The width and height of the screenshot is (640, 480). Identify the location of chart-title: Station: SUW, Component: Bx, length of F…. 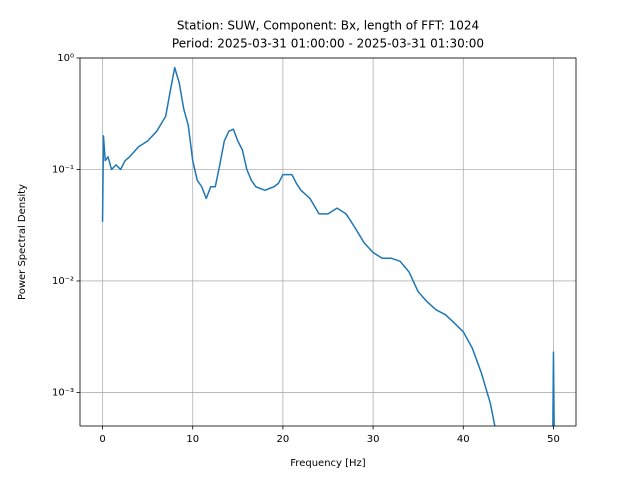
(328, 26).